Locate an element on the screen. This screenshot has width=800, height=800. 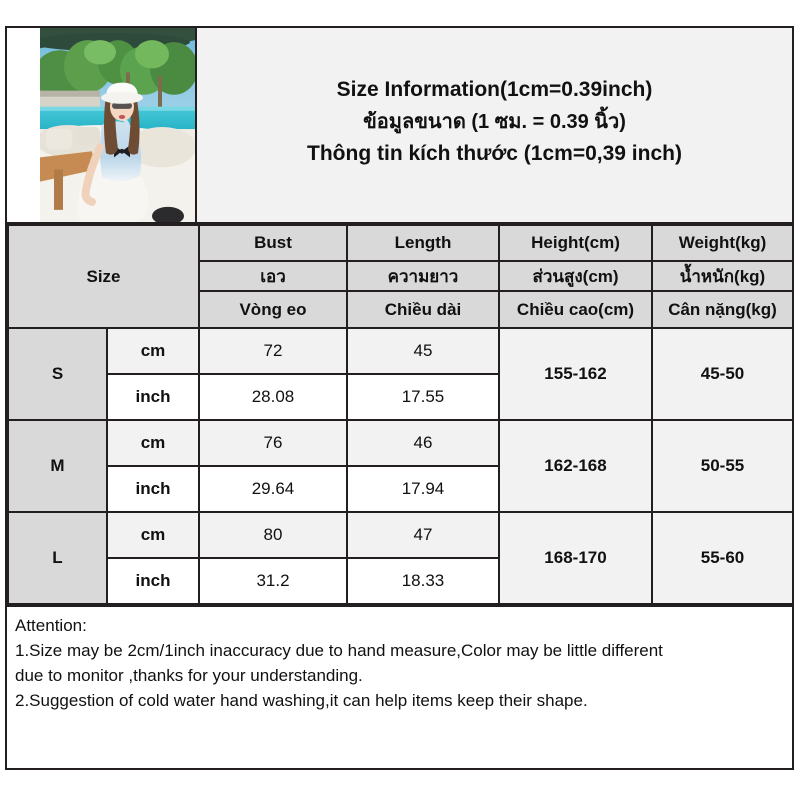
unit-cm-m: cm is located at coordinates (153, 443).